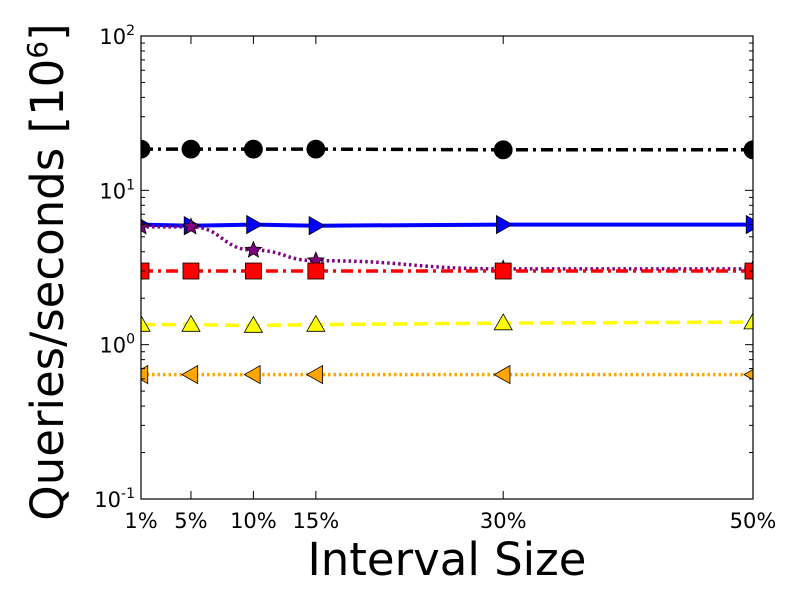 Image resolution: width=800 pixels, height=600 pixels. What do you see at coordinates (446, 559) in the screenshot?
I see `x-axis-title: Interval Size` at bounding box center [446, 559].